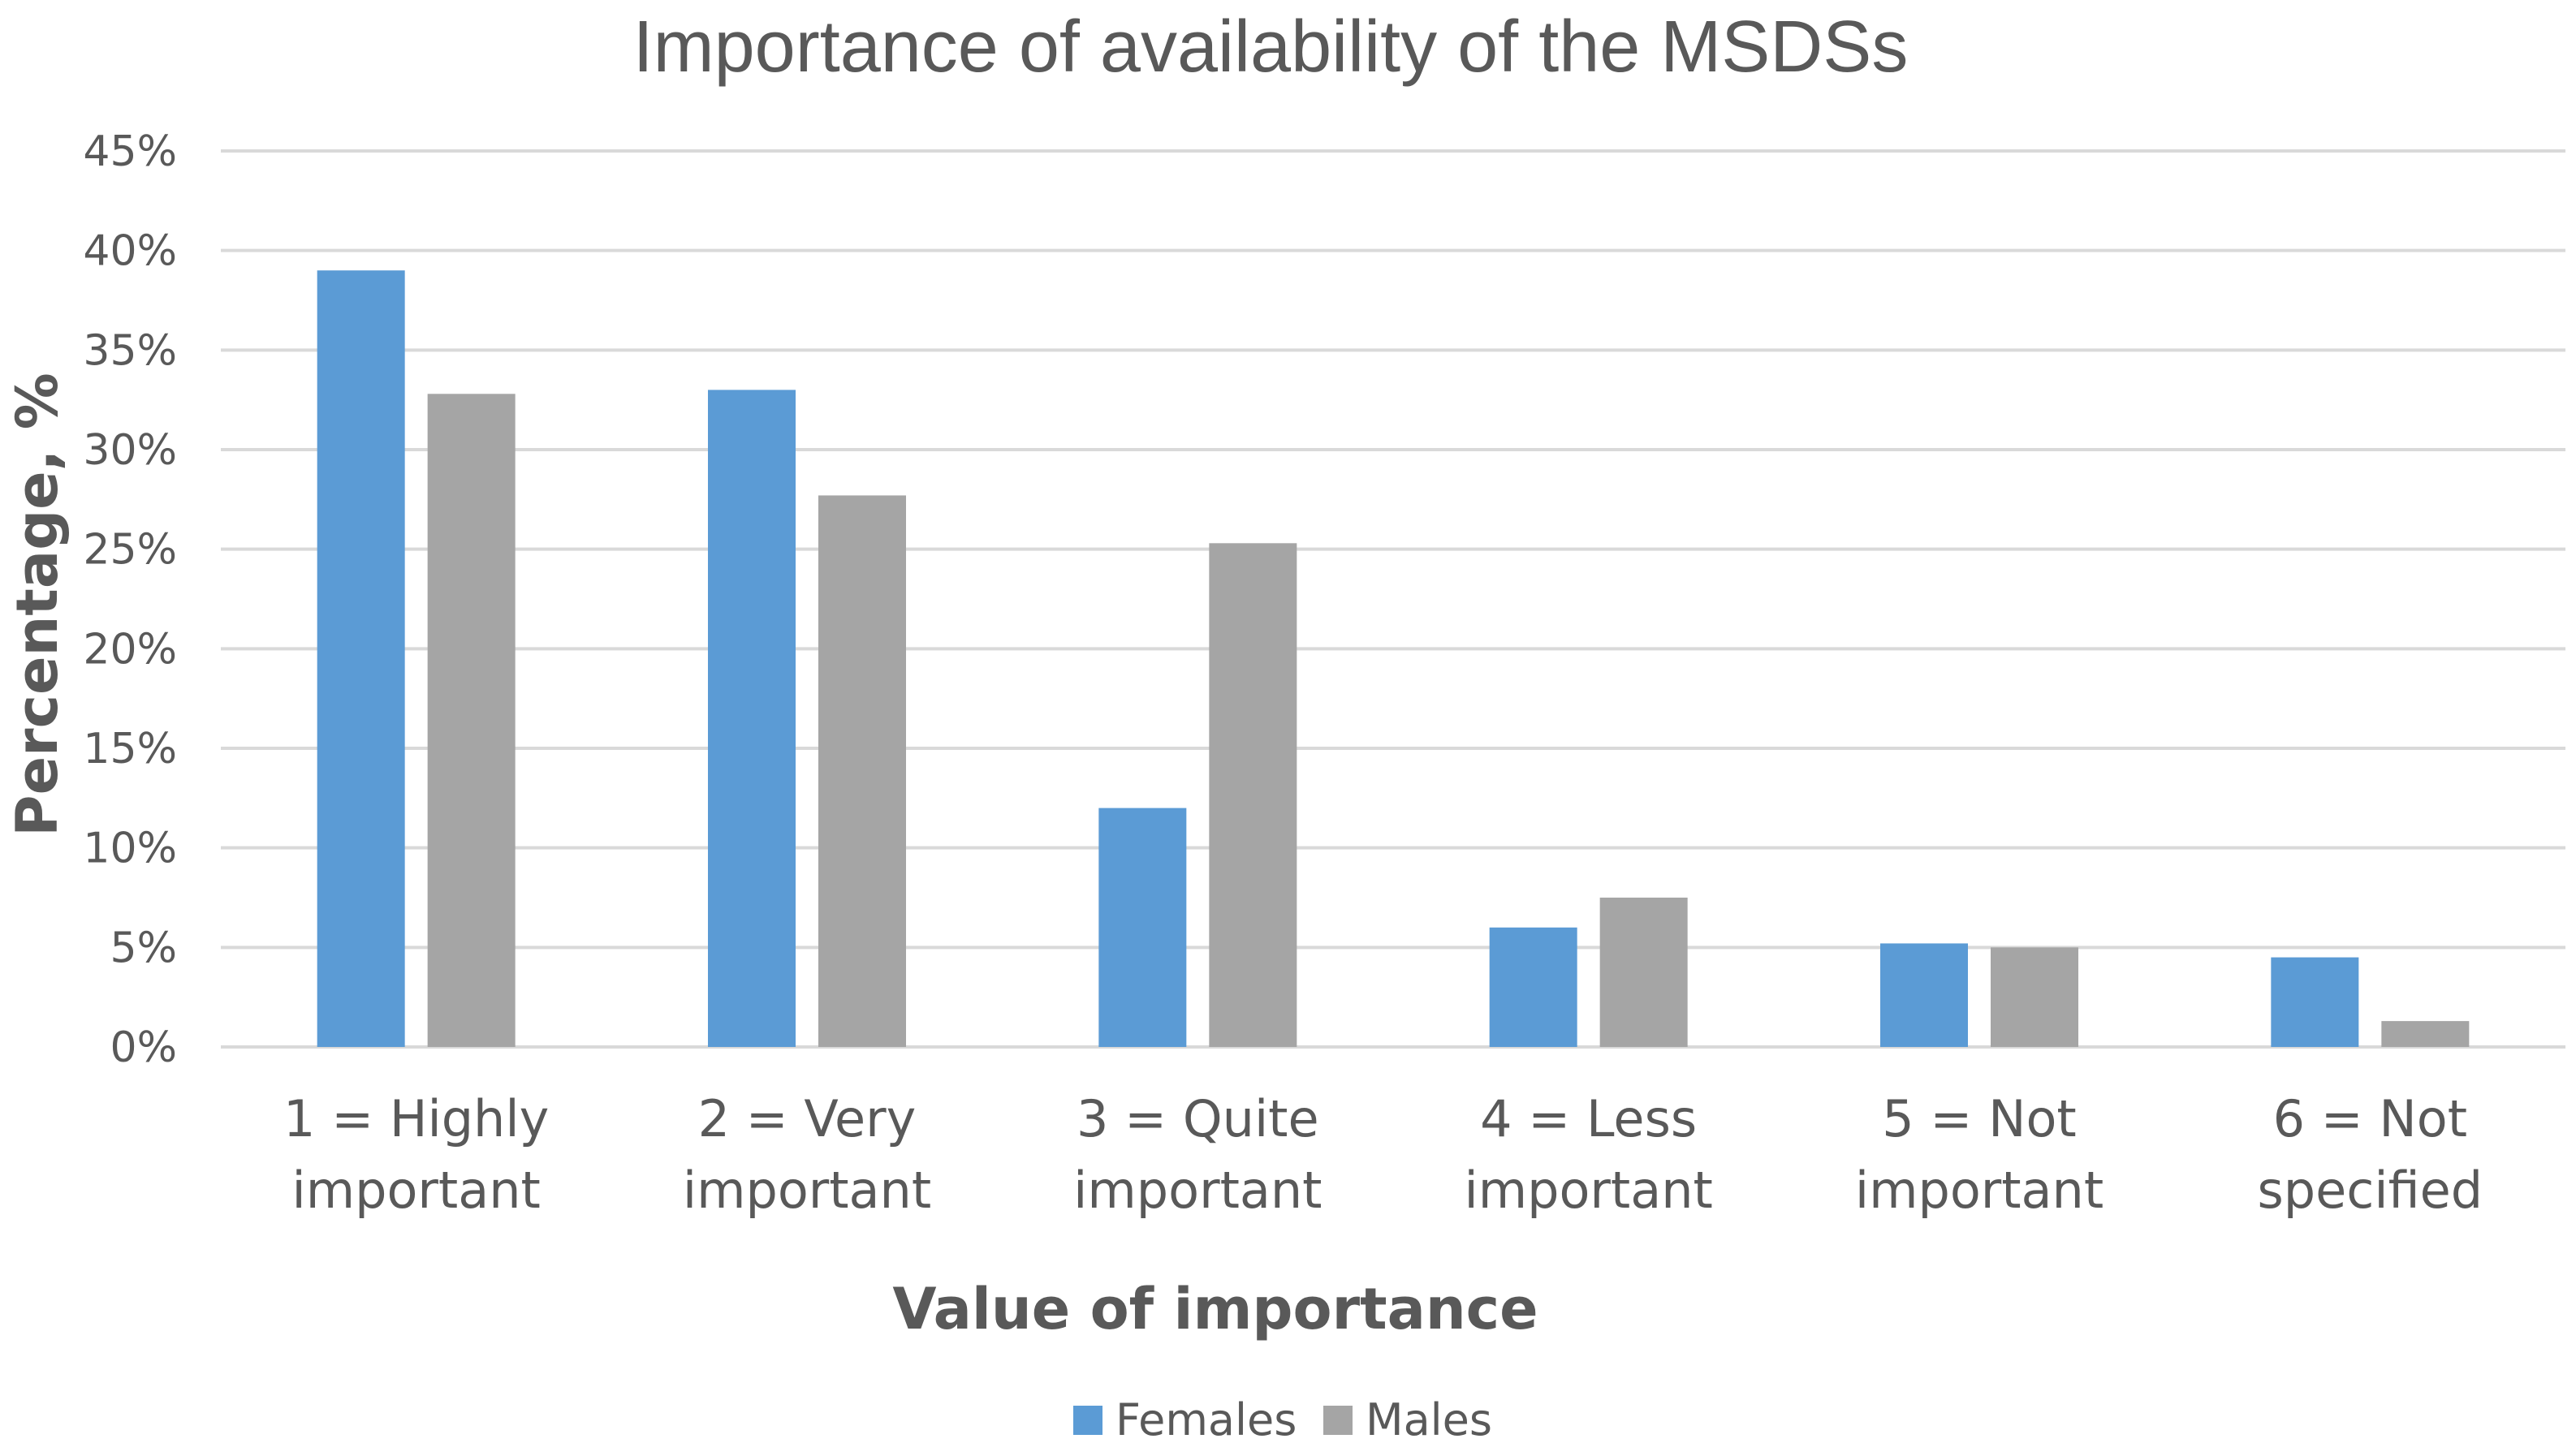 This screenshot has width=2576, height=1456. I want to click on x-category-label: 6 = Not specified, so click(2370, 1155).